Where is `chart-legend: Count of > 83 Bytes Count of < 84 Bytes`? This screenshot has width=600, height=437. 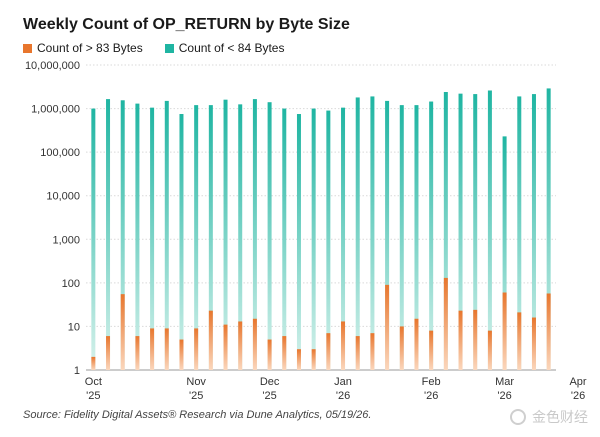
chart-legend: Count of > 83 Bytes Count of < 84 Bytes is located at coordinates (153, 48).